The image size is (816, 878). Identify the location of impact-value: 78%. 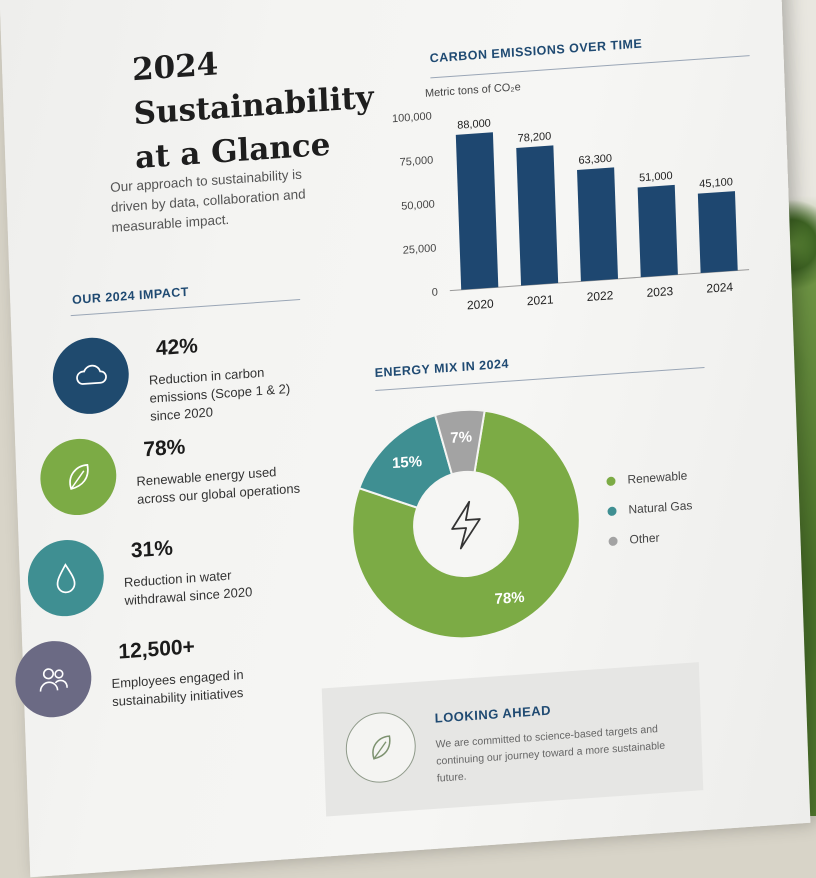
(164, 448).